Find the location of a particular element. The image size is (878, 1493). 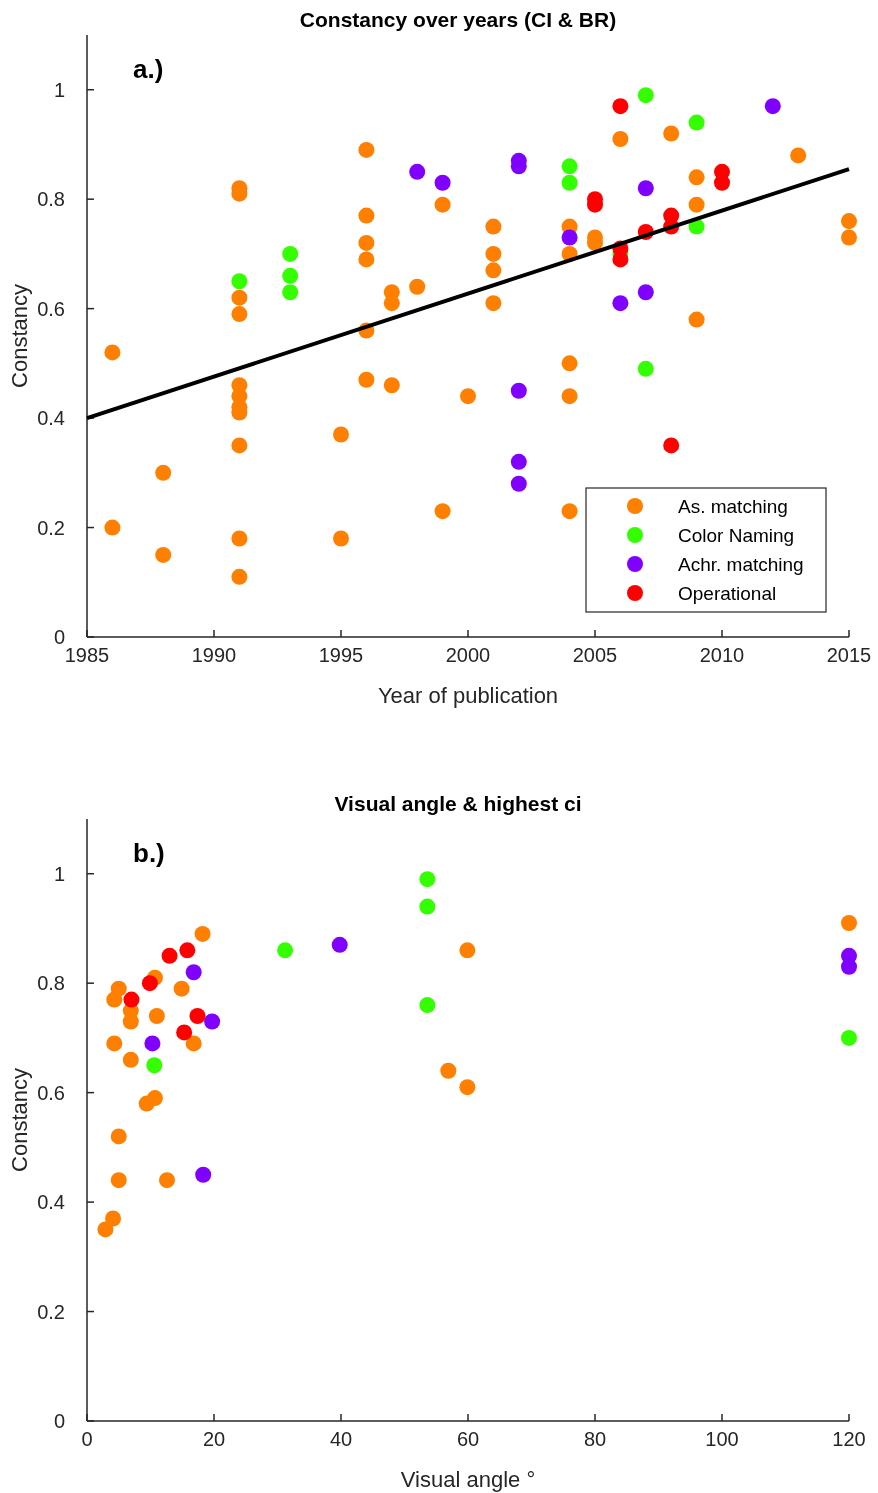

y-tick-label: 0.2 is located at coordinates (51, 527).